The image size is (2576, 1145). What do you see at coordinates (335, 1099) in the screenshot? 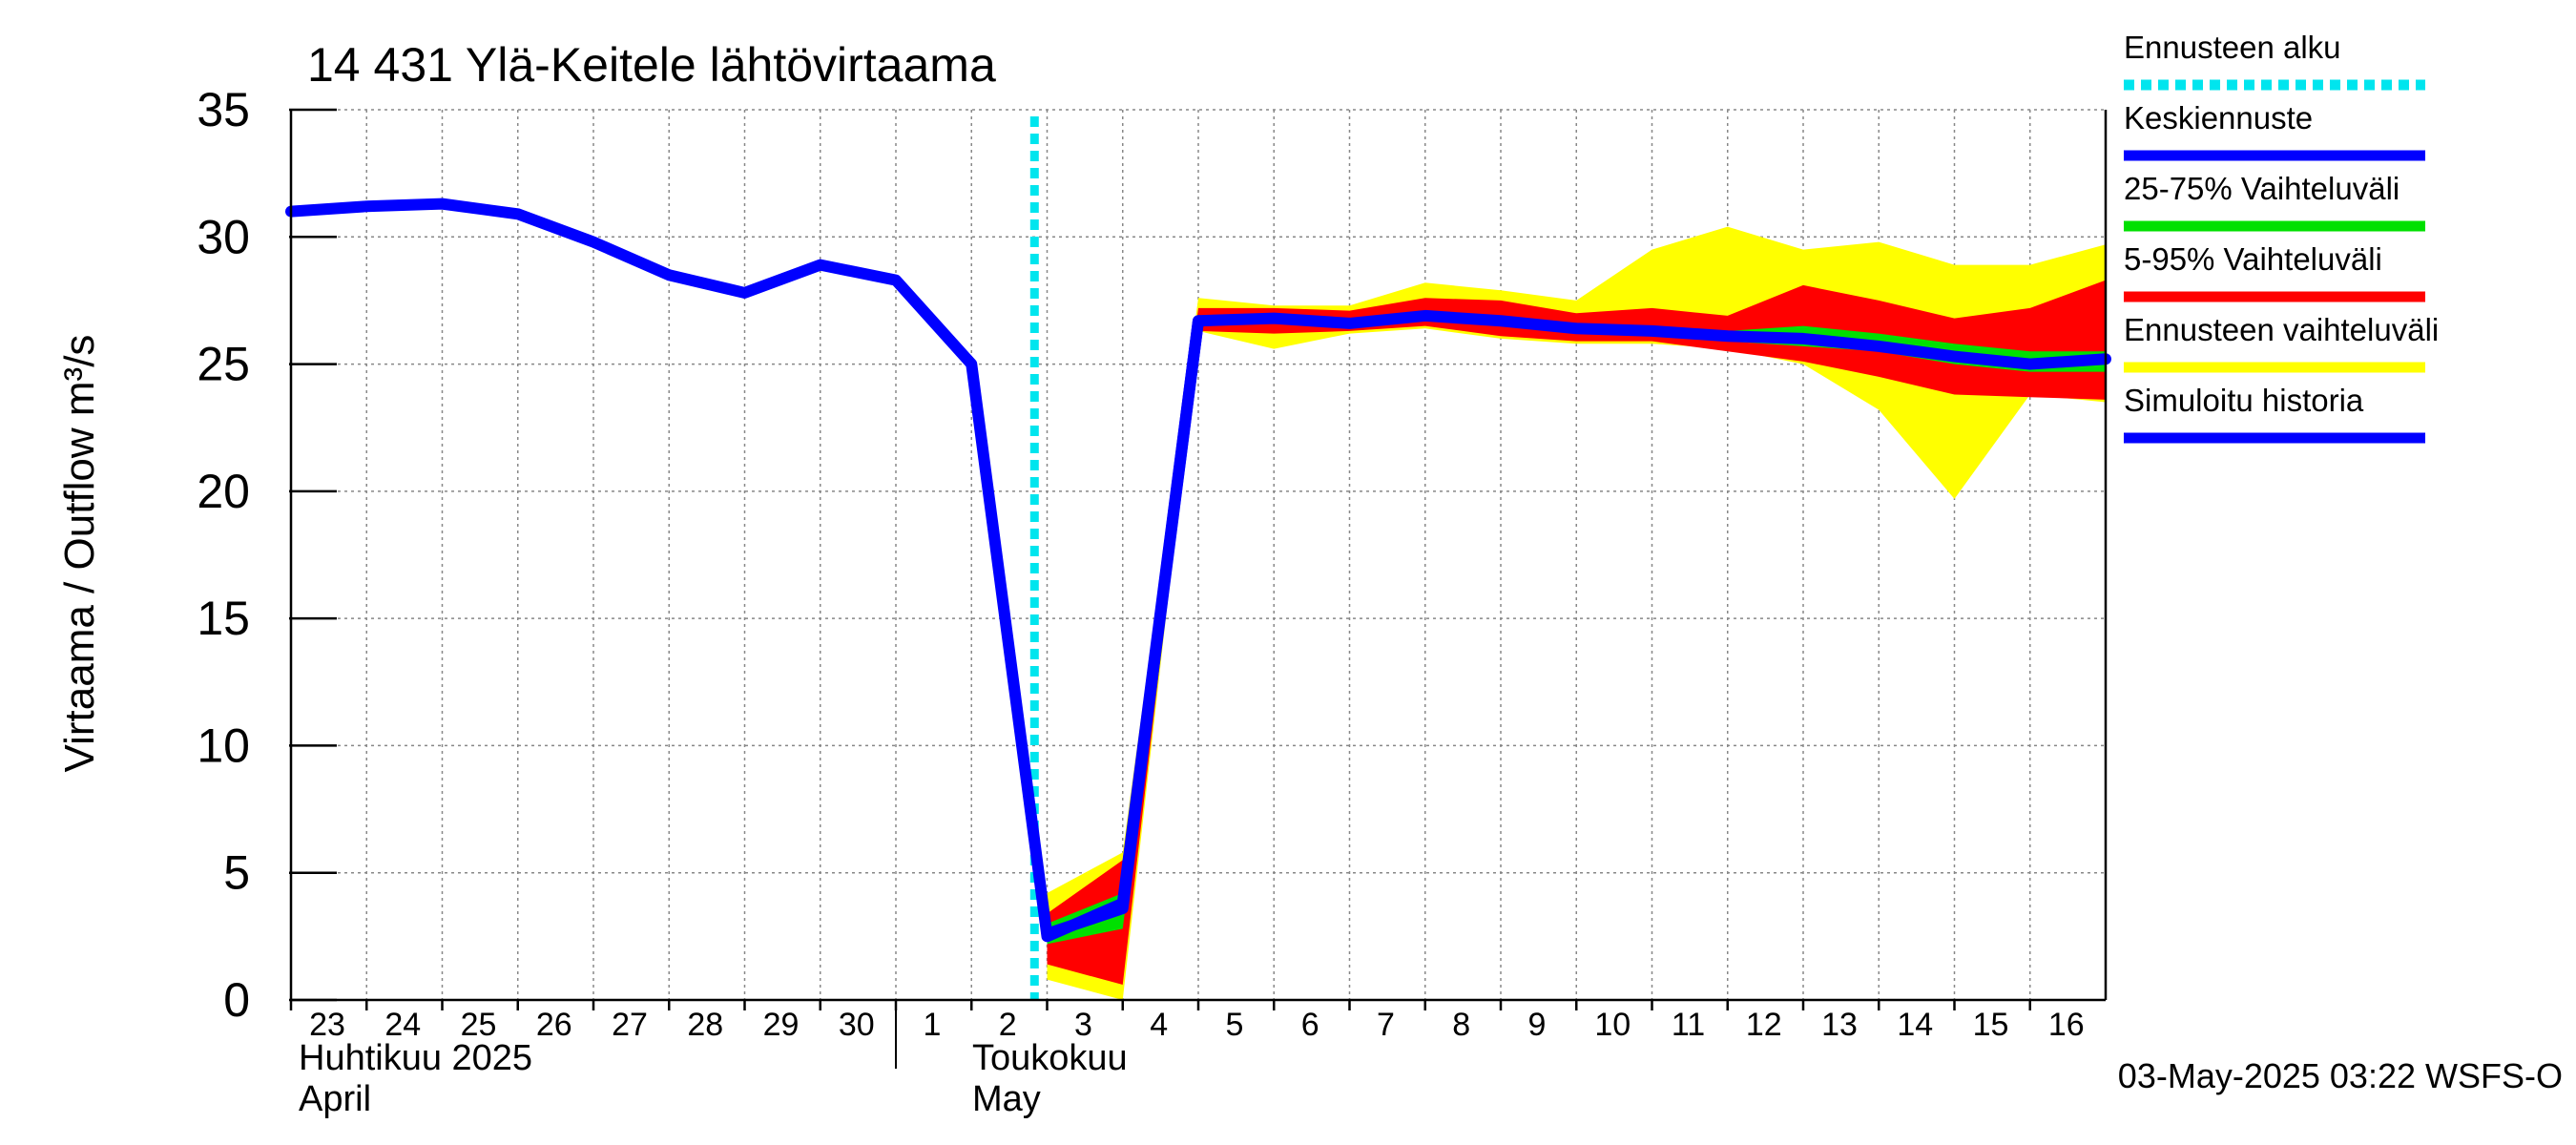
I see `month-label-en: April` at bounding box center [335, 1099].